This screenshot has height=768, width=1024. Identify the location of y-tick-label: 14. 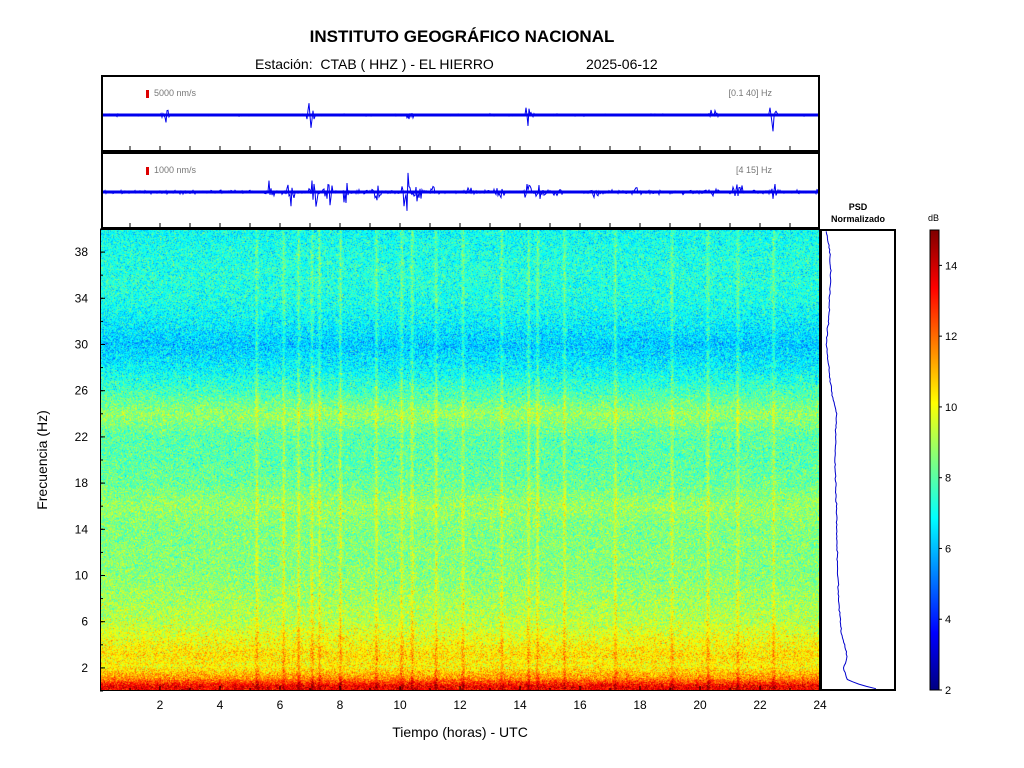
(82, 529).